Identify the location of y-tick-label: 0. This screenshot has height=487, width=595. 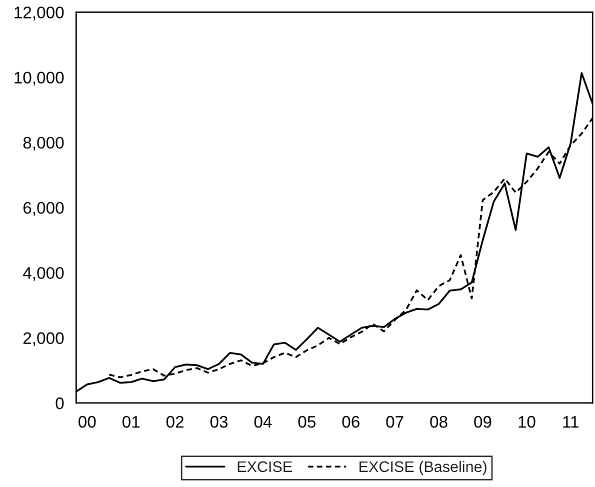
(60, 403).